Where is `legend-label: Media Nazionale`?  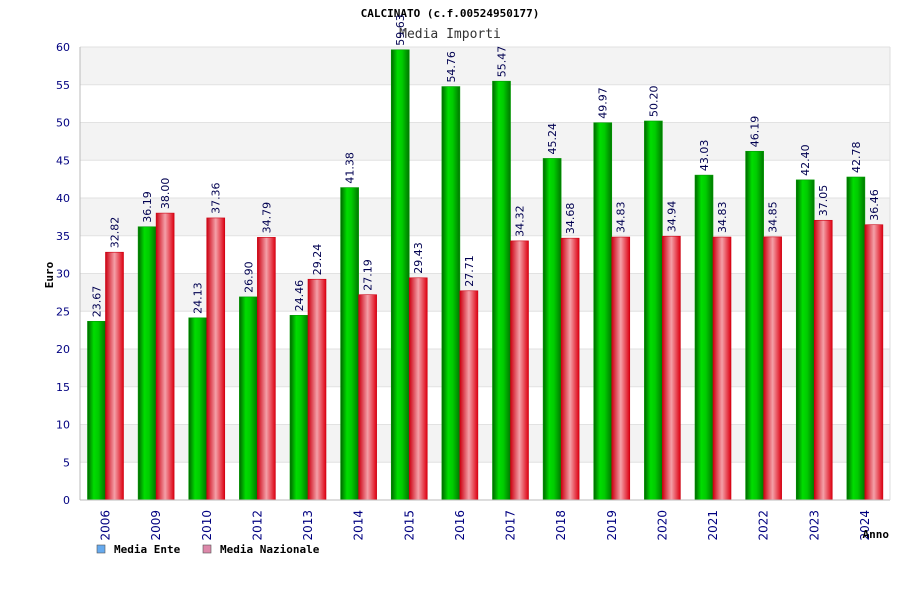
legend-label: Media Nazionale is located at coordinates (270, 549).